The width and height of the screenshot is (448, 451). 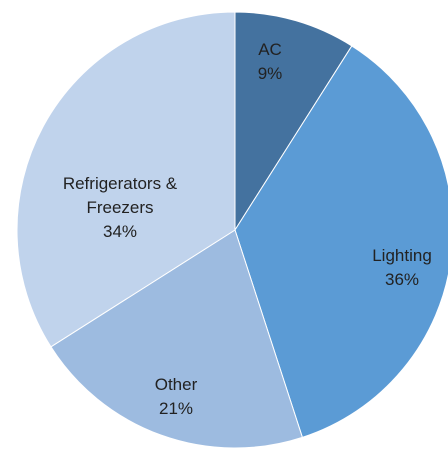 I want to click on value-label: 36%, so click(x=402, y=279).